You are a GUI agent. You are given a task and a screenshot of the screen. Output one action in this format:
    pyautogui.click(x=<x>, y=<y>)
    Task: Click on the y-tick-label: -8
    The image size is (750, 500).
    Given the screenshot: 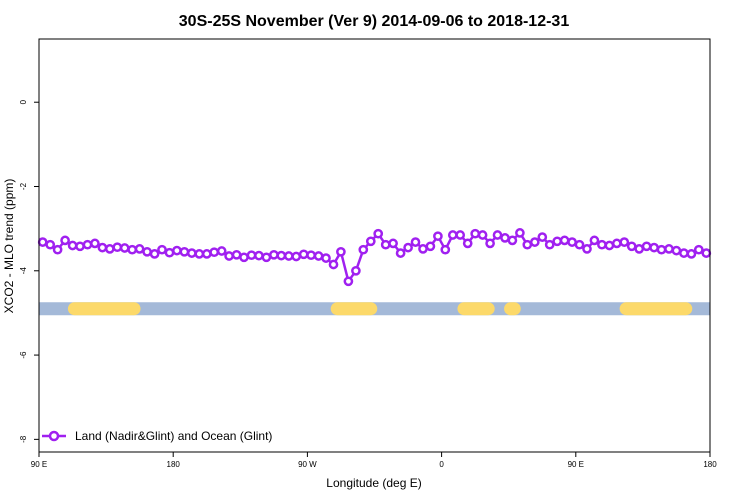 What is the action you would take?
    pyautogui.click(x=23, y=439)
    